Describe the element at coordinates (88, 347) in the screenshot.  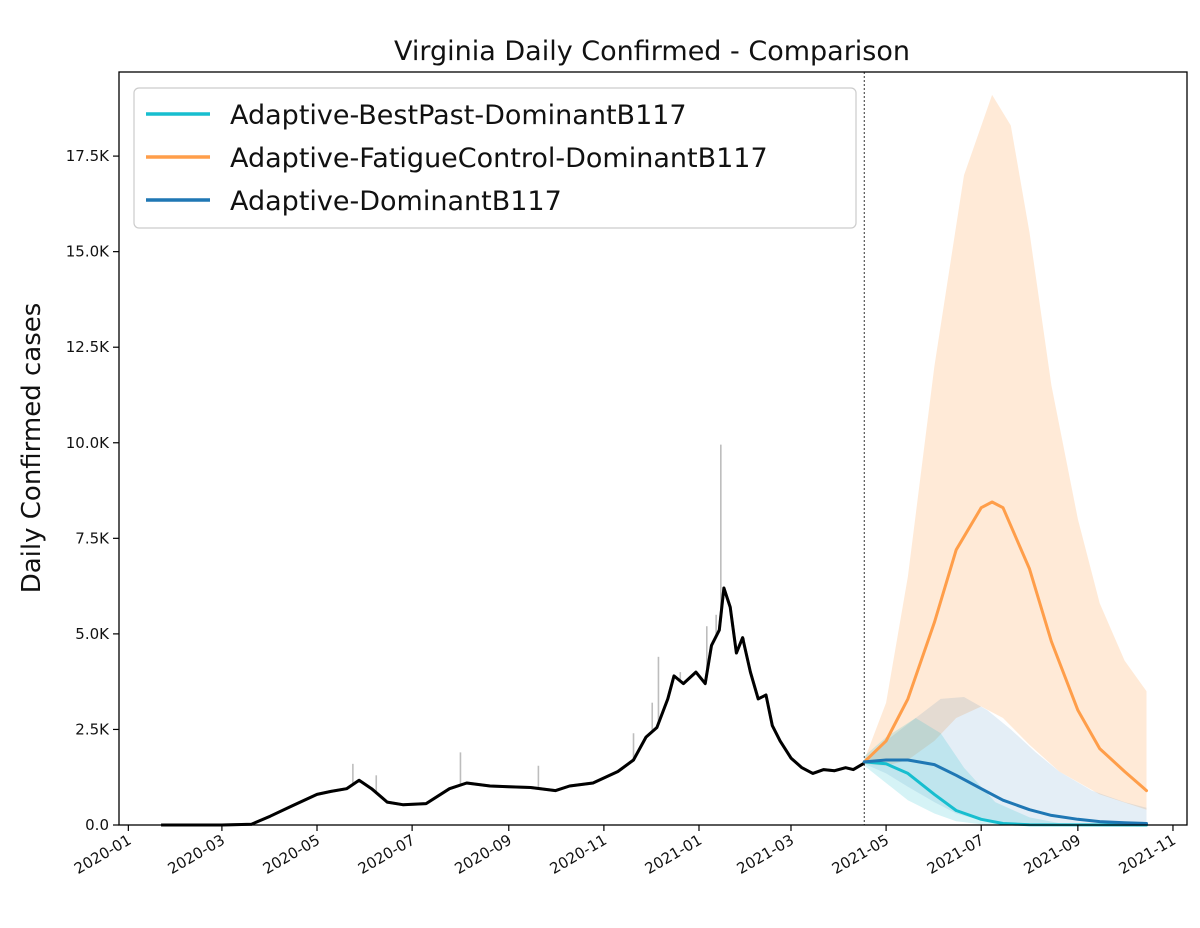
I see `y-tick-label-6: 12.5K` at that location.